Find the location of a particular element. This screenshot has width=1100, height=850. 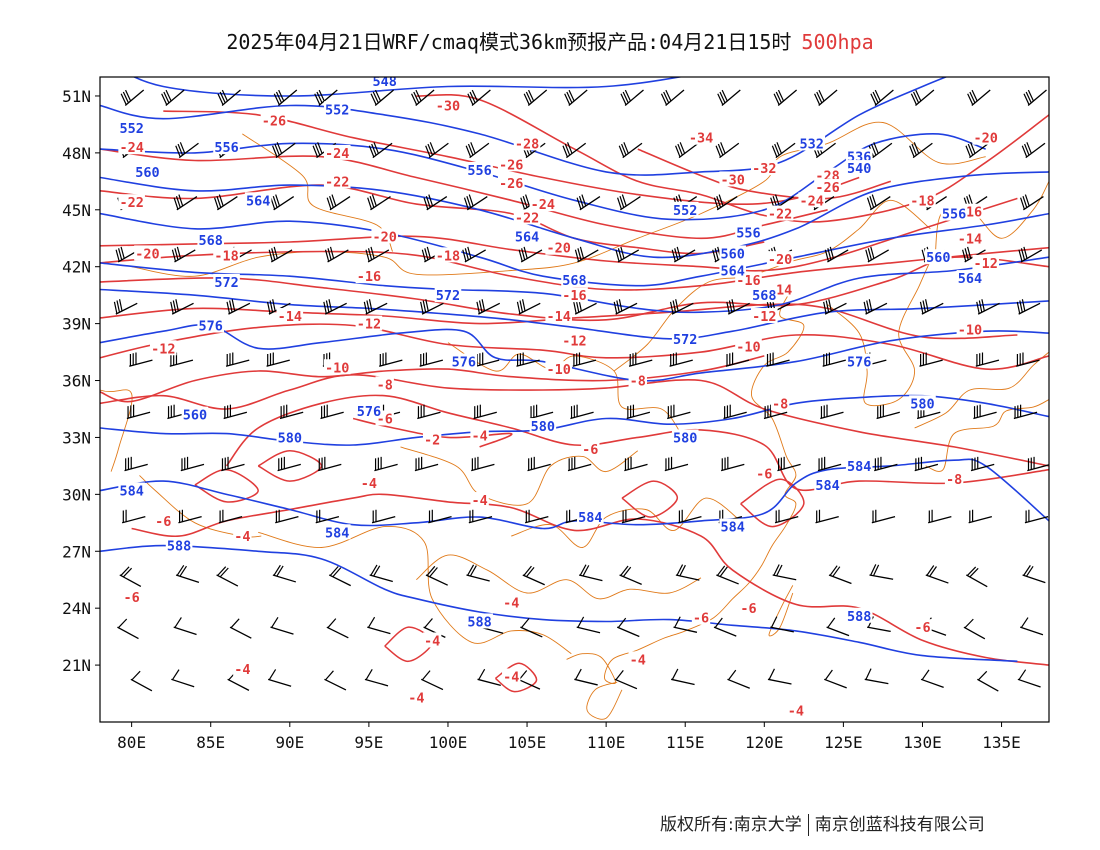

height-label: 580 is located at coordinates (922, 404).